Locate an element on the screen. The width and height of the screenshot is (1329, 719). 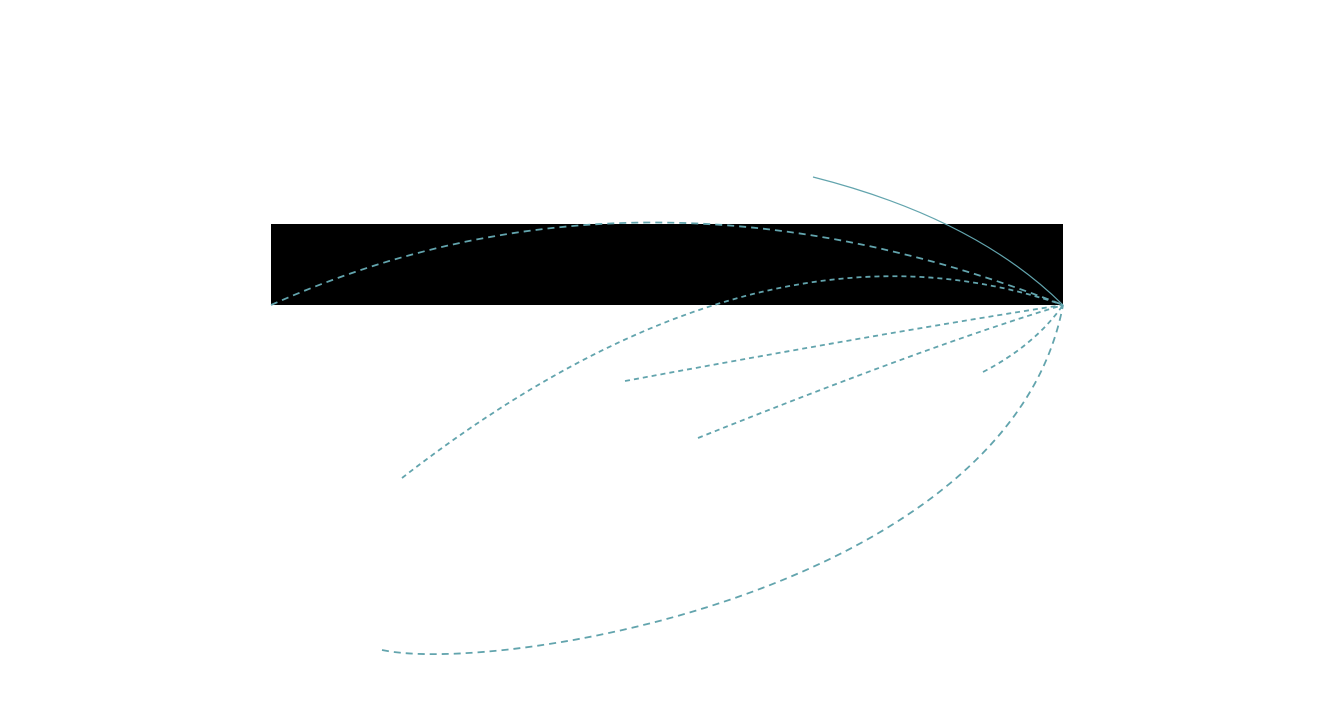
black-bar is located at coordinates (667, 264).